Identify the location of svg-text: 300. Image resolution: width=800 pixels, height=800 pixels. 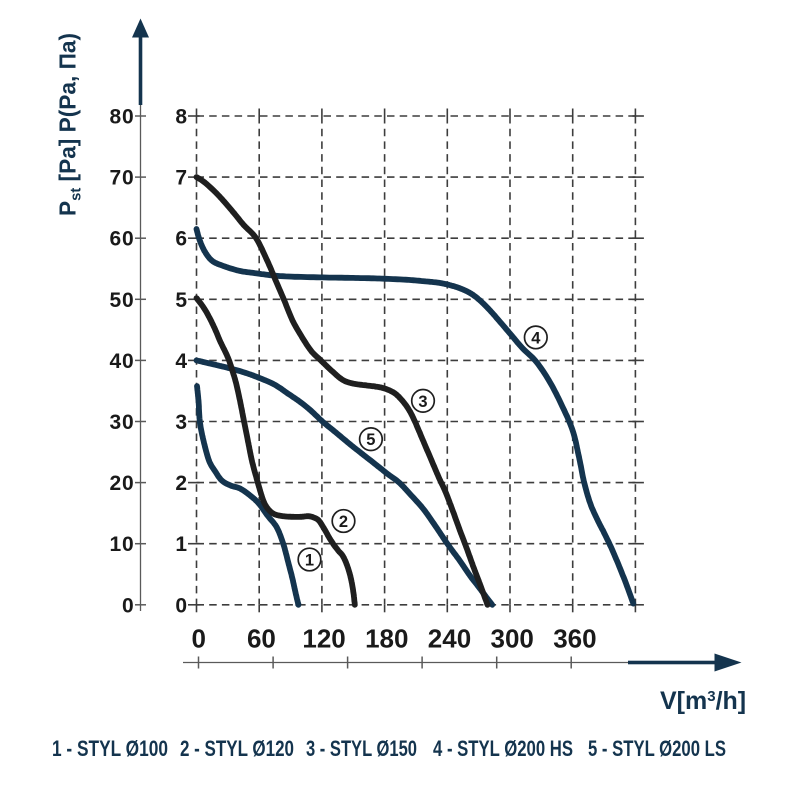
(512, 639).